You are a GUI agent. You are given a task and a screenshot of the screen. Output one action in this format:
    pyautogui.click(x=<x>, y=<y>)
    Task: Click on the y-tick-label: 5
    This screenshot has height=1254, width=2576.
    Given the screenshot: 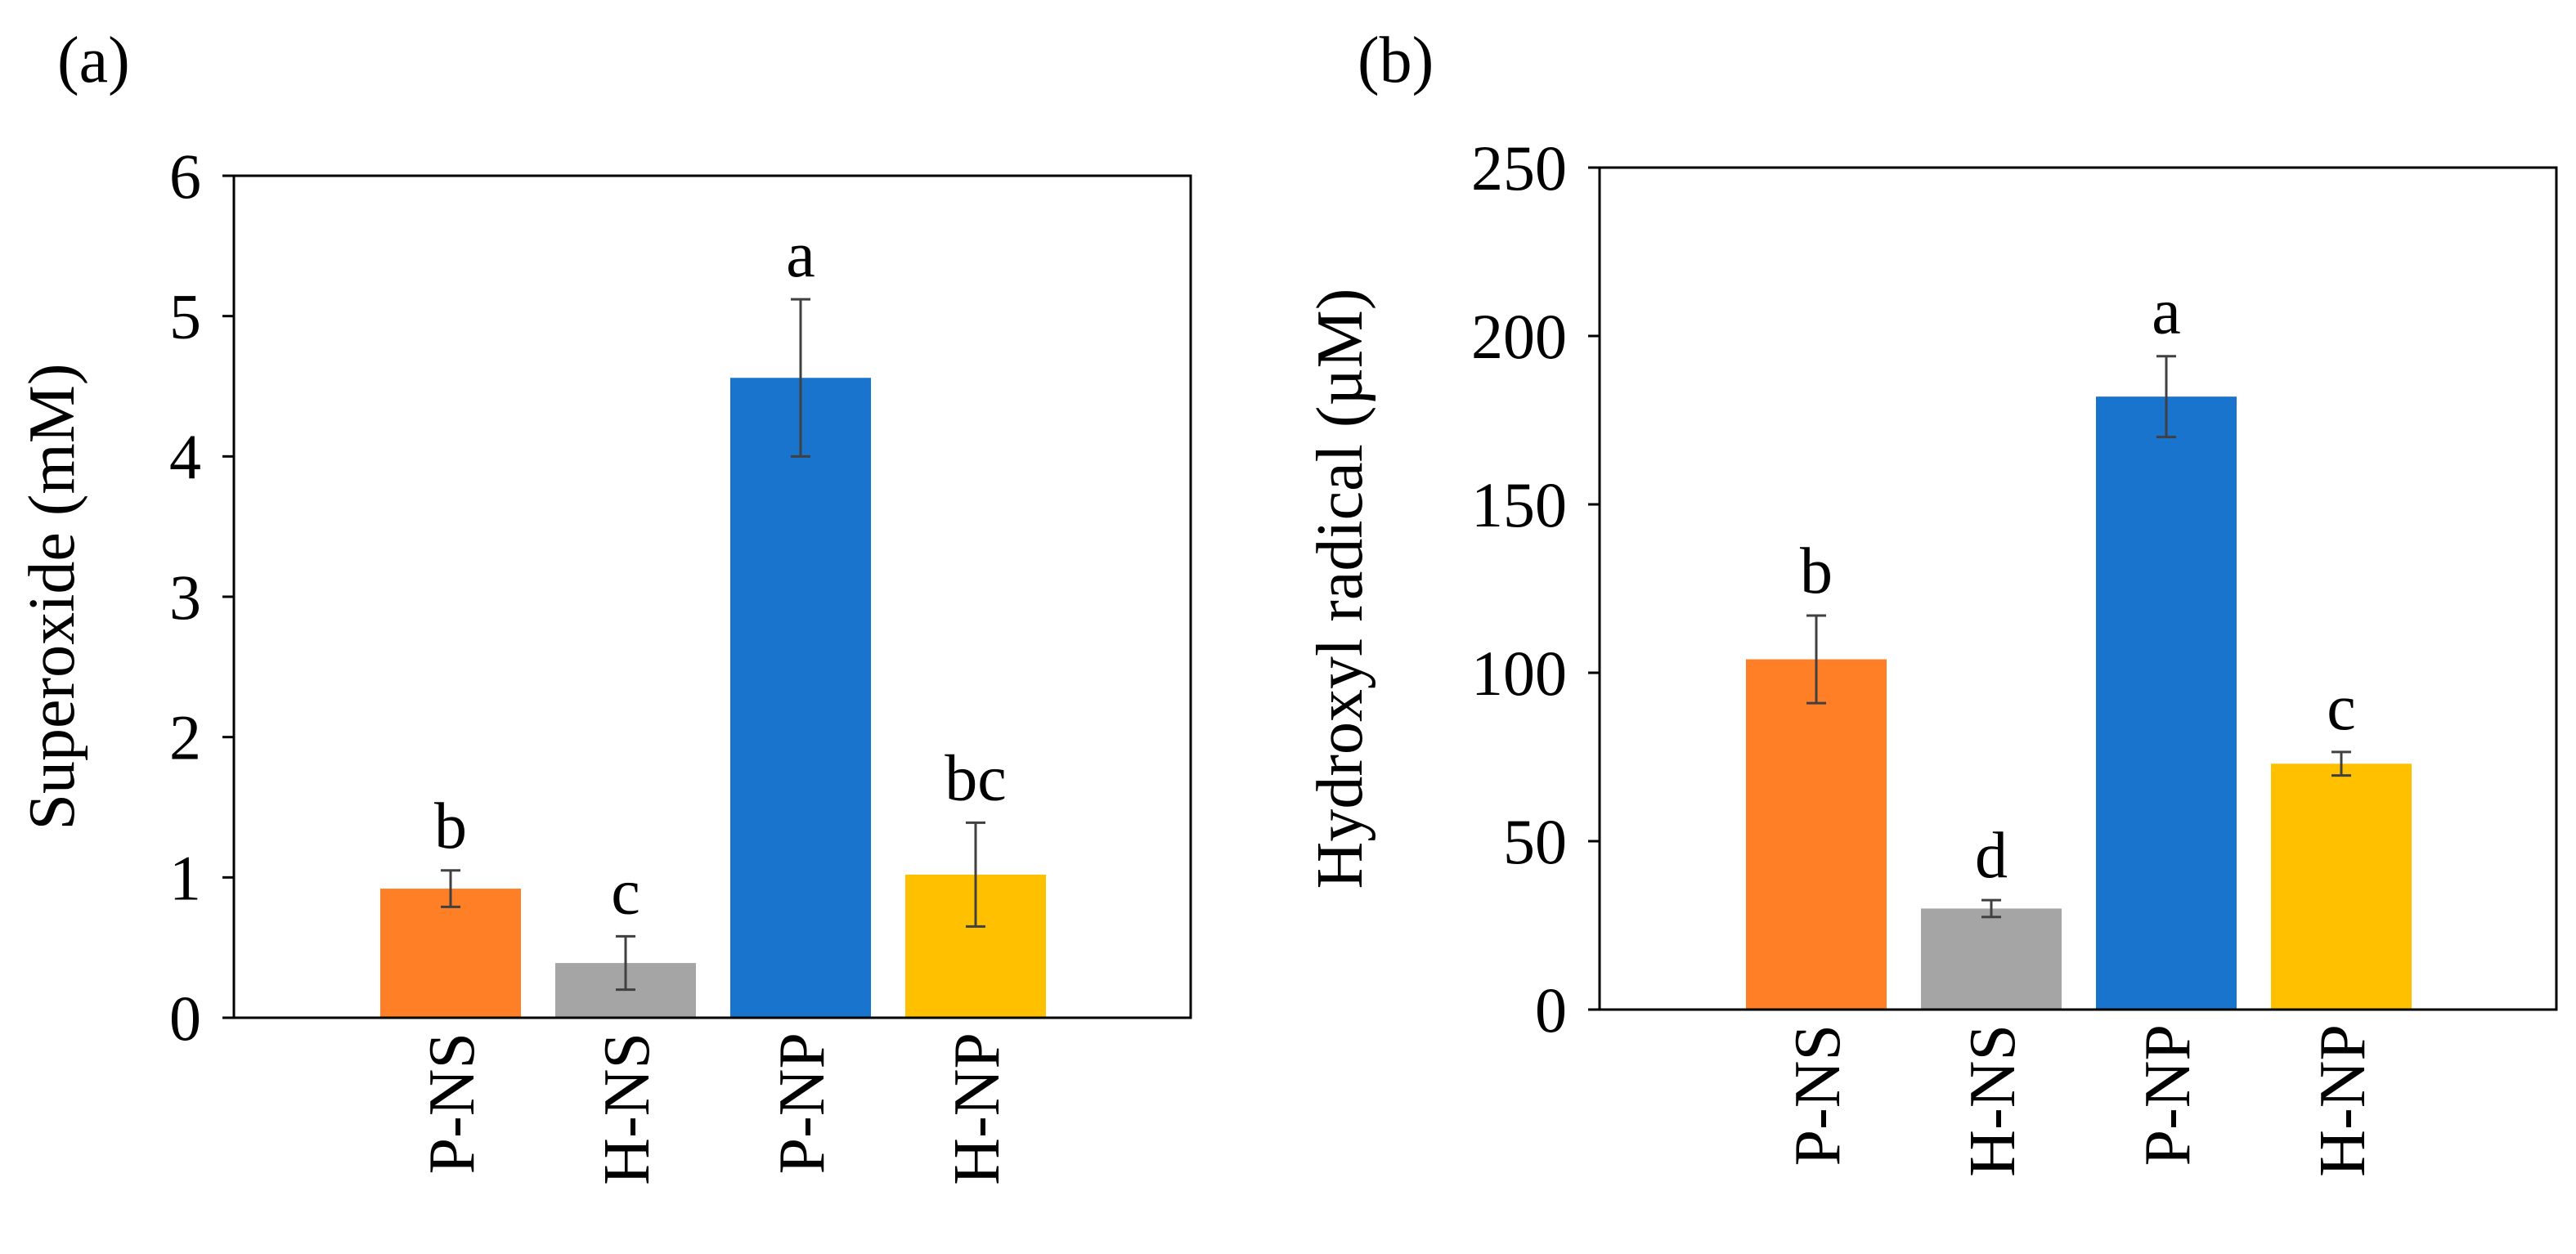 What is the action you would take?
    pyautogui.click(x=185, y=316)
    